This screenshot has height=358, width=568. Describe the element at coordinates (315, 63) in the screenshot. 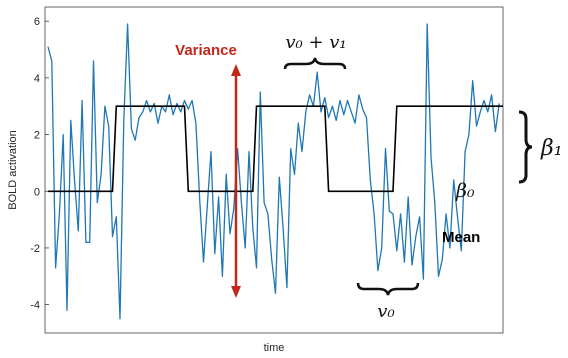

I see `v0-plus-v1-brace` at that location.